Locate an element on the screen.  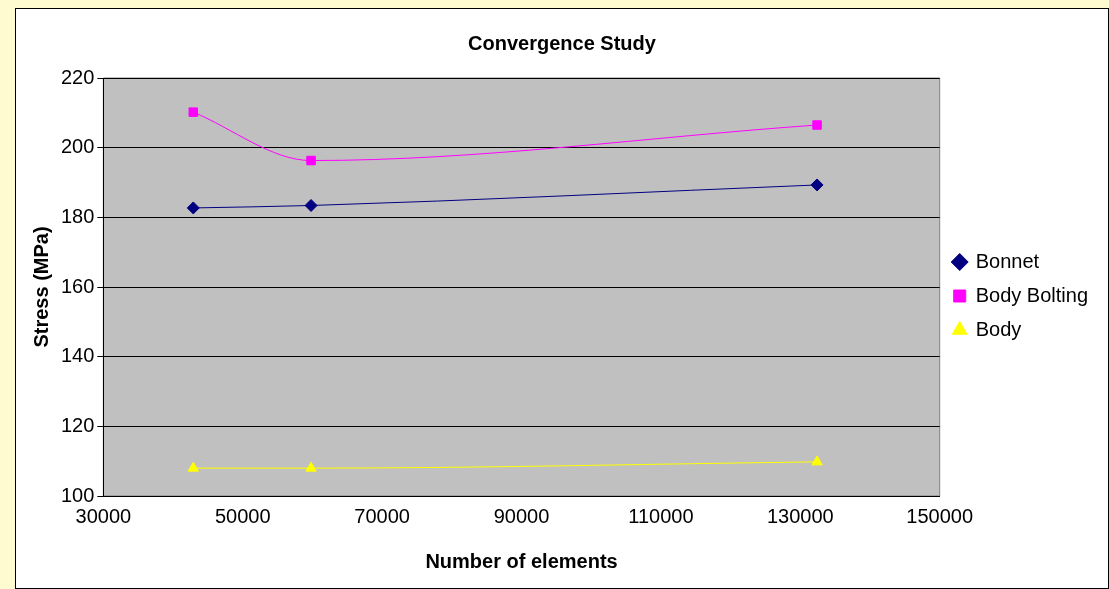
x-tick-label: 70000 is located at coordinates (382, 515).